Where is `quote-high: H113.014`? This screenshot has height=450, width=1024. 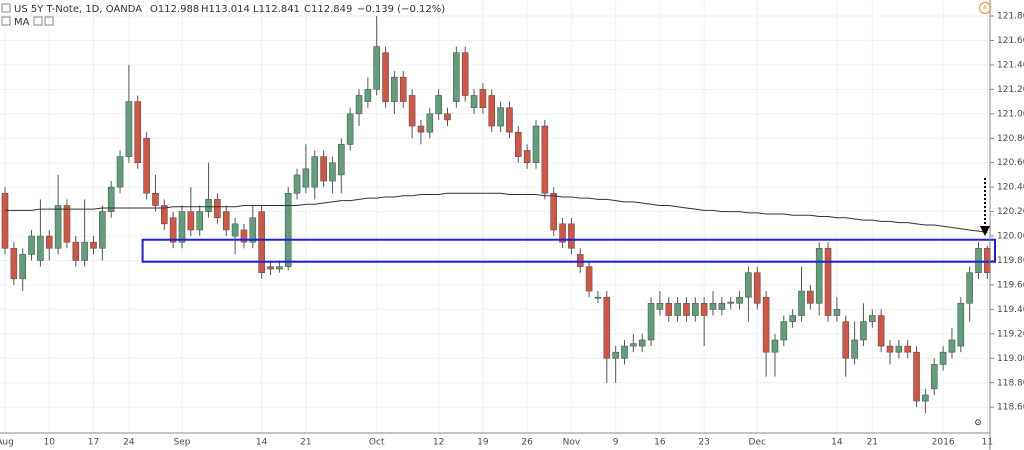
quote-high: H113.014 is located at coordinates (225, 9).